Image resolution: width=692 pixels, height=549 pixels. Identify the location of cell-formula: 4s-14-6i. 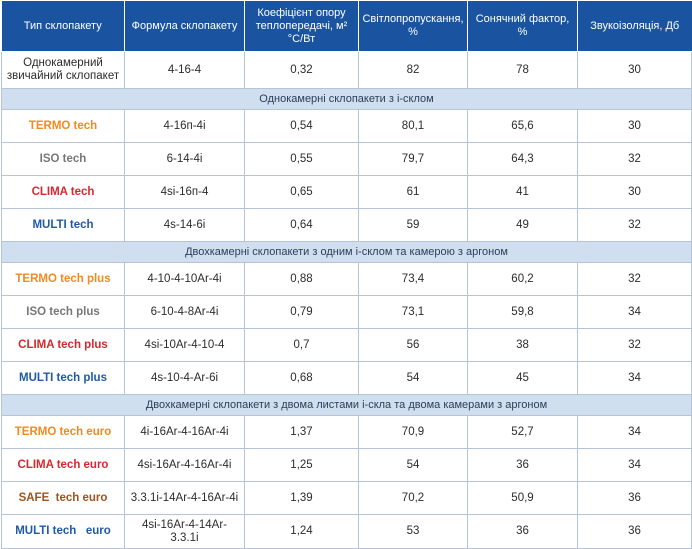
(184, 225).